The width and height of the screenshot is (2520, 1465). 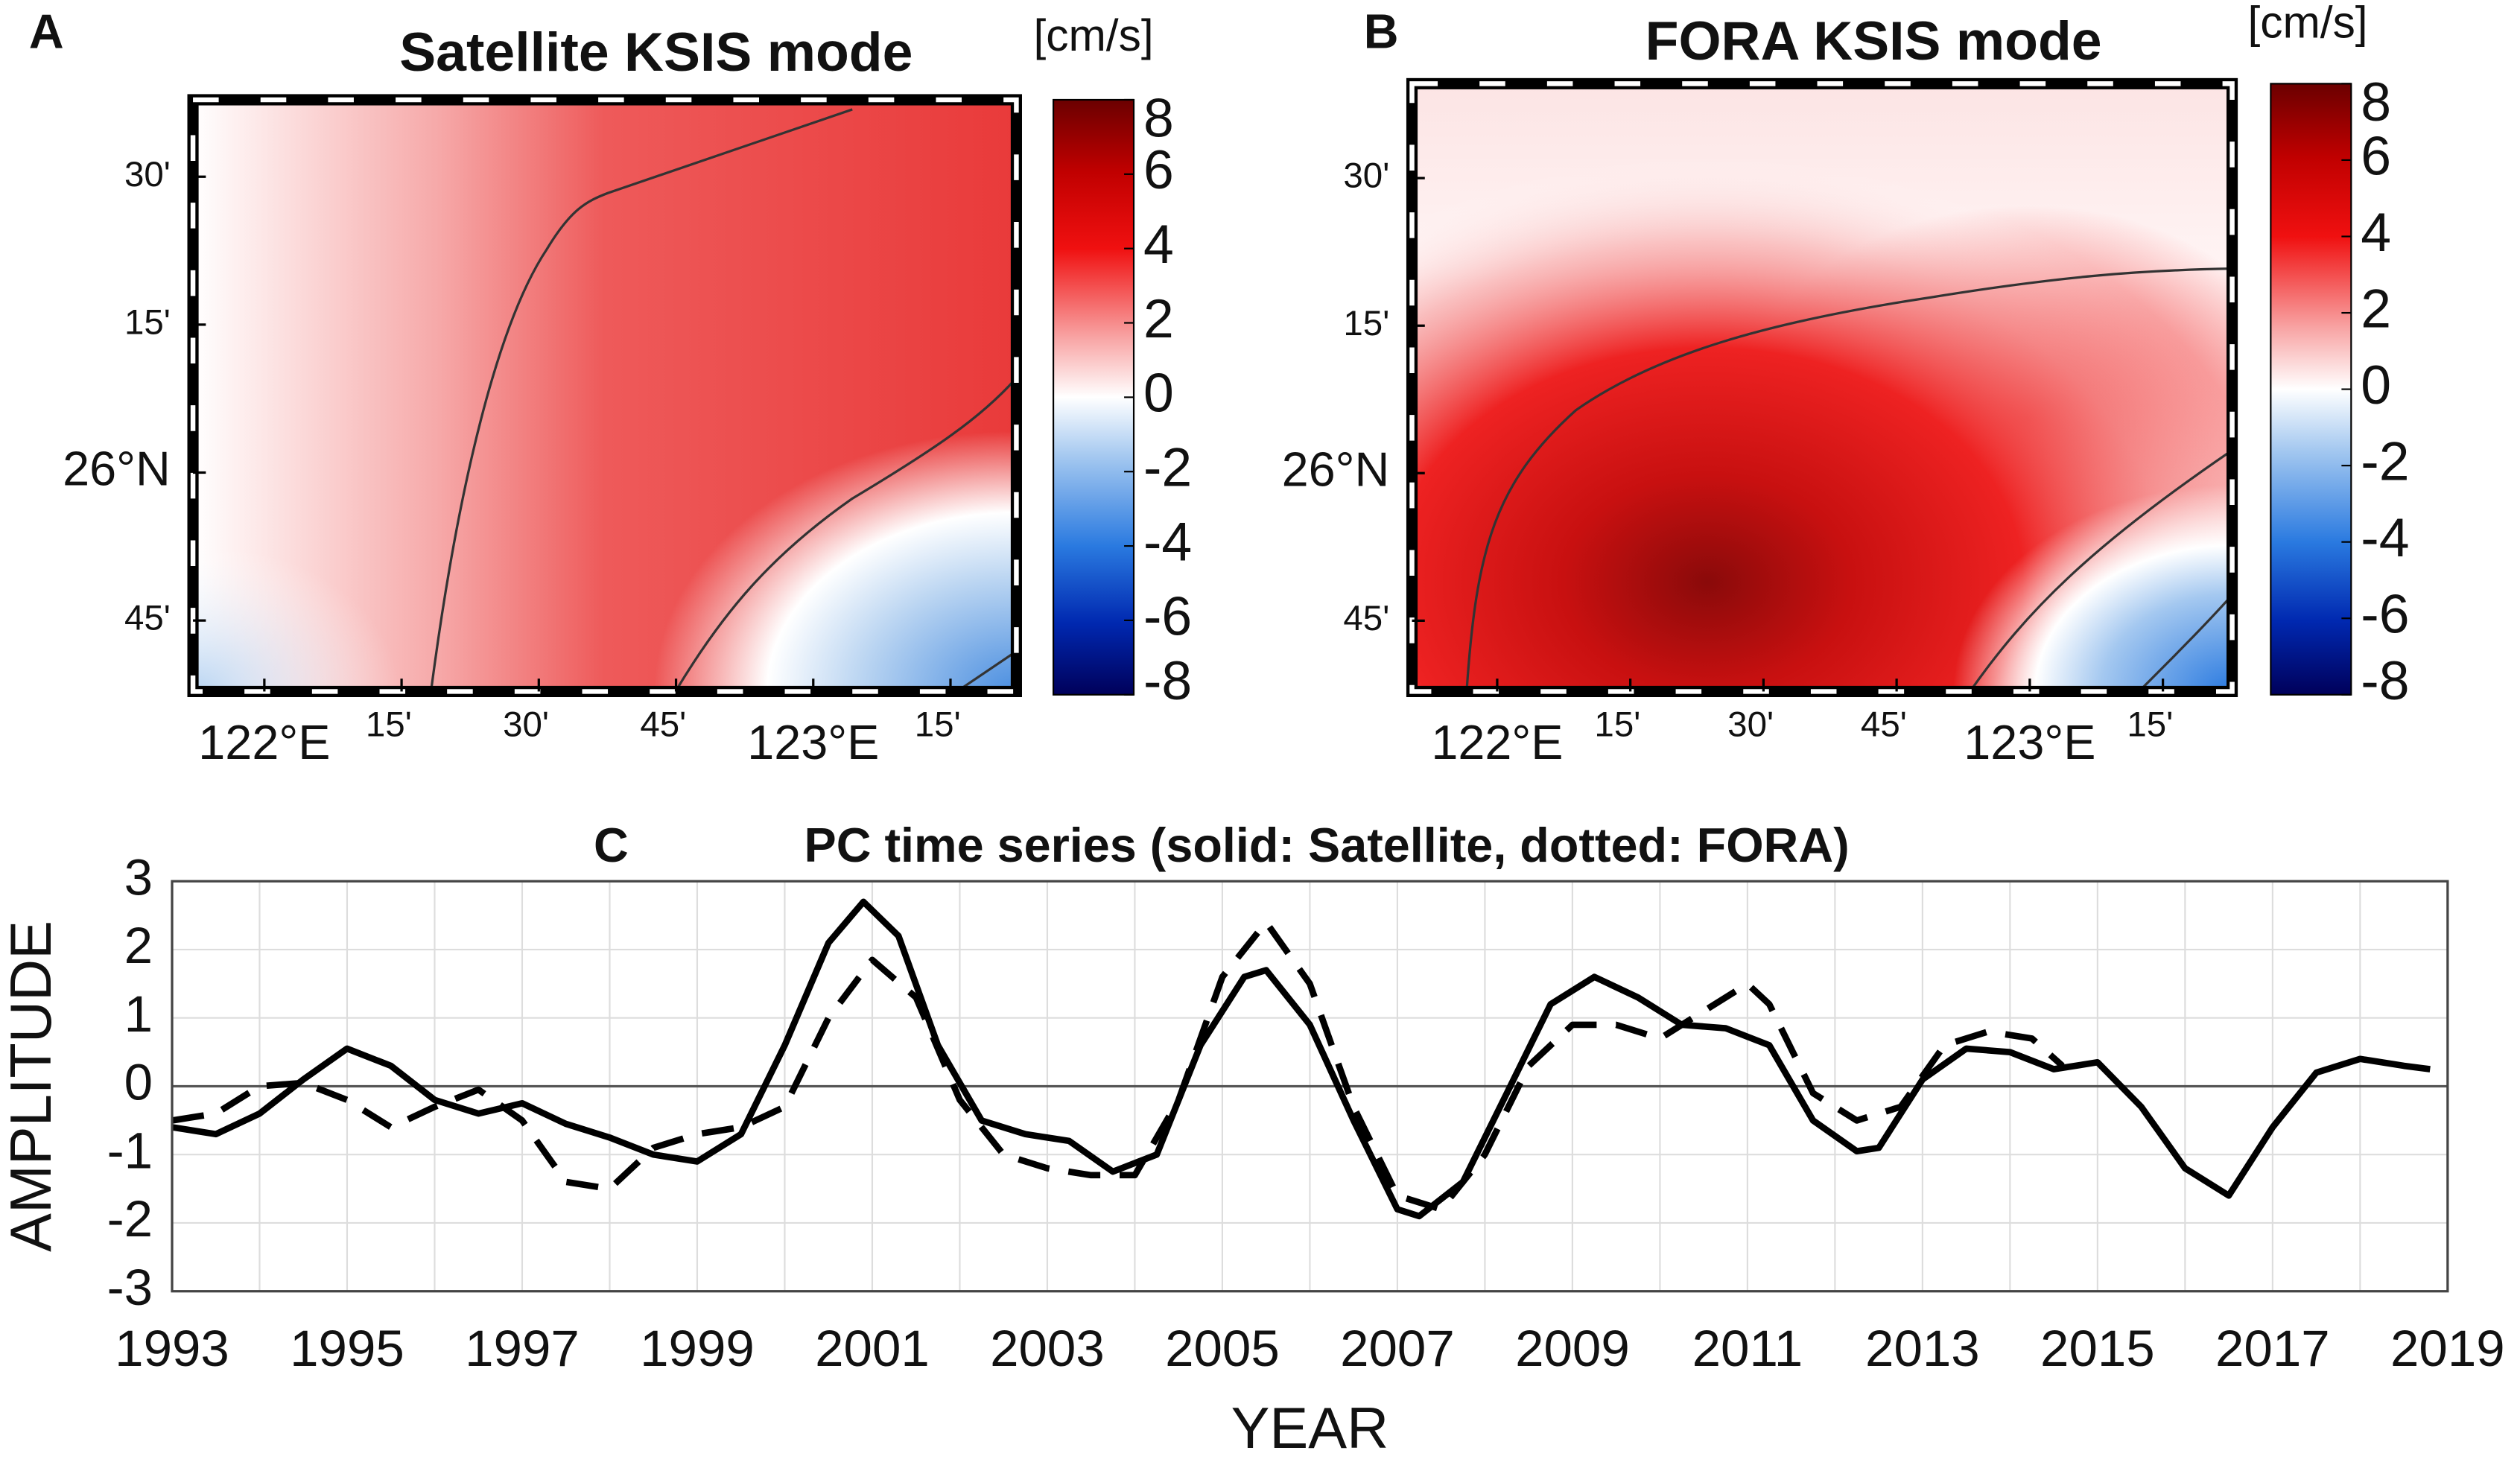 What do you see at coordinates (611, 845) in the screenshot?
I see `panel-label: C` at bounding box center [611, 845].